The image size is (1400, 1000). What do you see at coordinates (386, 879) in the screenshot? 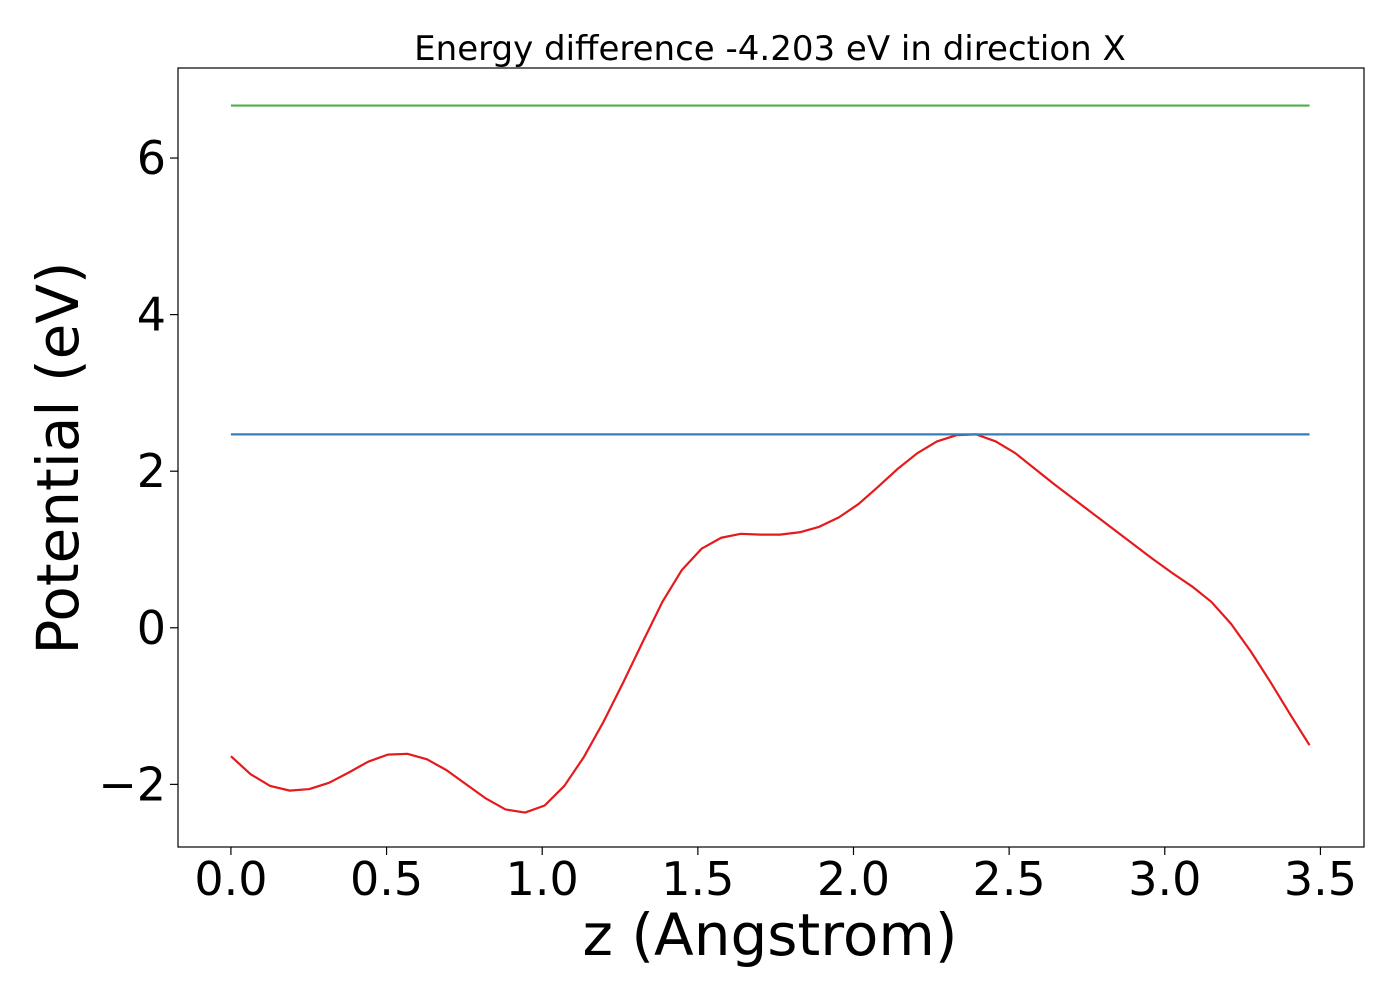
I see `x-tick-label: 0.5` at bounding box center [386, 879].